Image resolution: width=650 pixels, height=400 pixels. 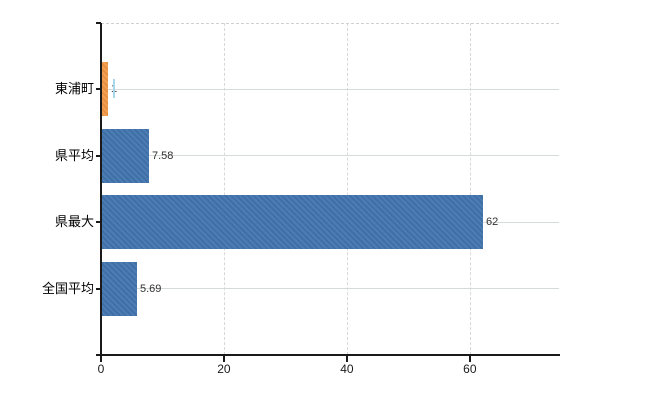 What do you see at coordinates (74, 155) in the screenshot?
I see `category-label: 県平均` at bounding box center [74, 155].